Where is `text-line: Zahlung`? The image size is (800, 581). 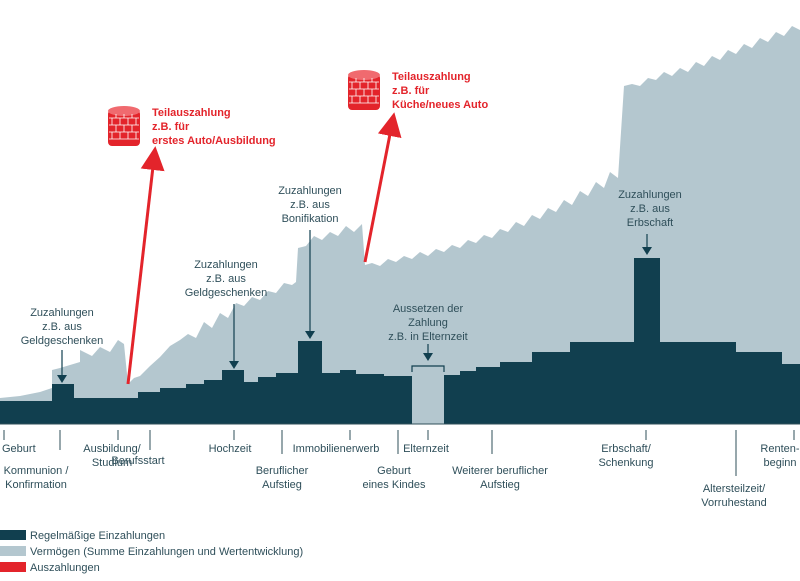 text-line: Zahlung is located at coordinates (428, 323).